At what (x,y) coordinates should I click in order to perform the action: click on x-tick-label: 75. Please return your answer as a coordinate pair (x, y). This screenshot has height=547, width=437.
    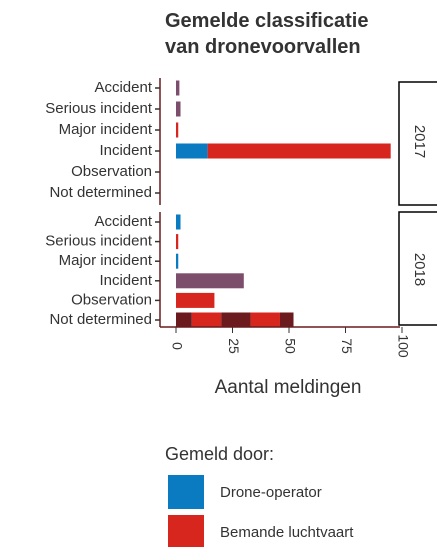
    Looking at the image, I should click on (347, 346).